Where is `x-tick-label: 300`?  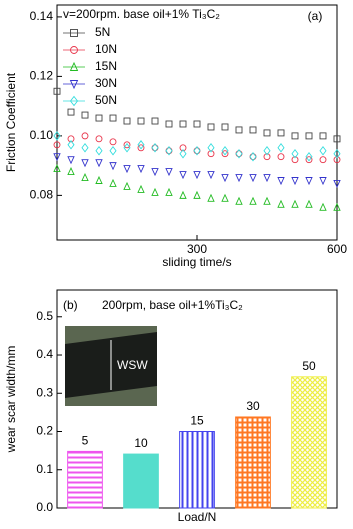 x-tick-label: 300 is located at coordinates (197, 249).